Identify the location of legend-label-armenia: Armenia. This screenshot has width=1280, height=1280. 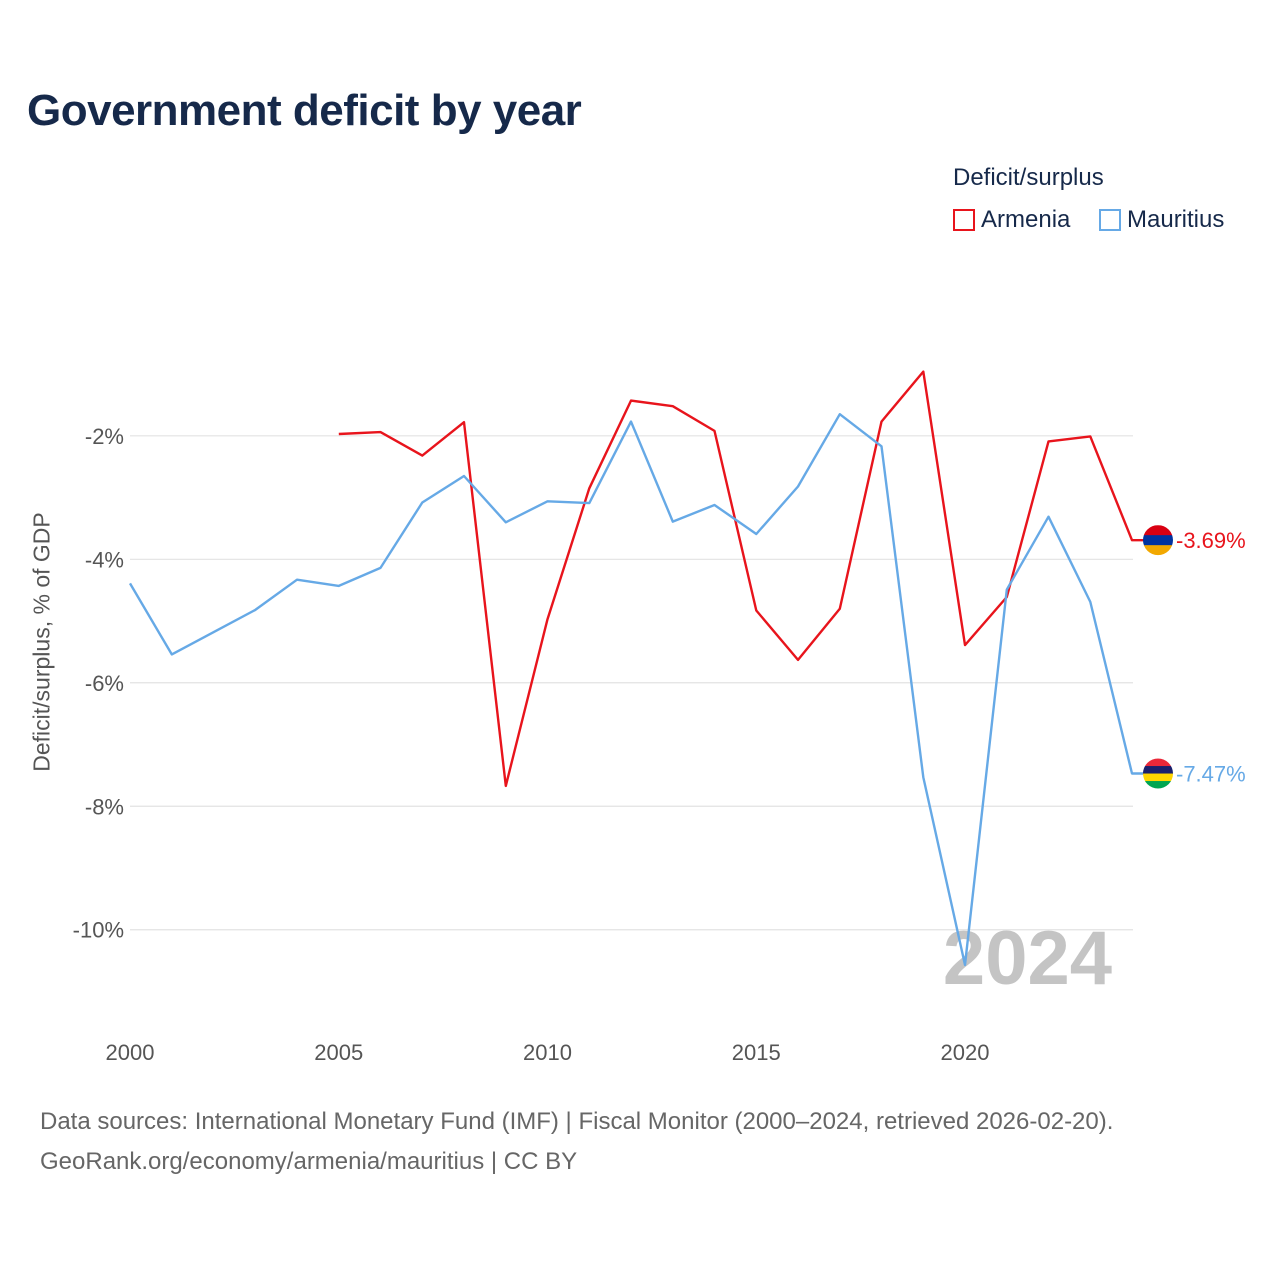
(1026, 219).